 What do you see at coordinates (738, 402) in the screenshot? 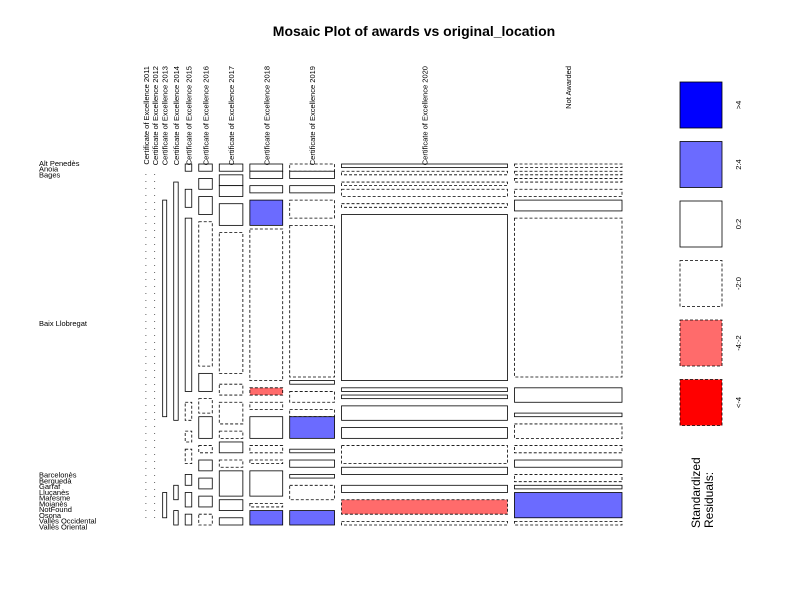
I see `legend-label: <-4` at bounding box center [738, 402].